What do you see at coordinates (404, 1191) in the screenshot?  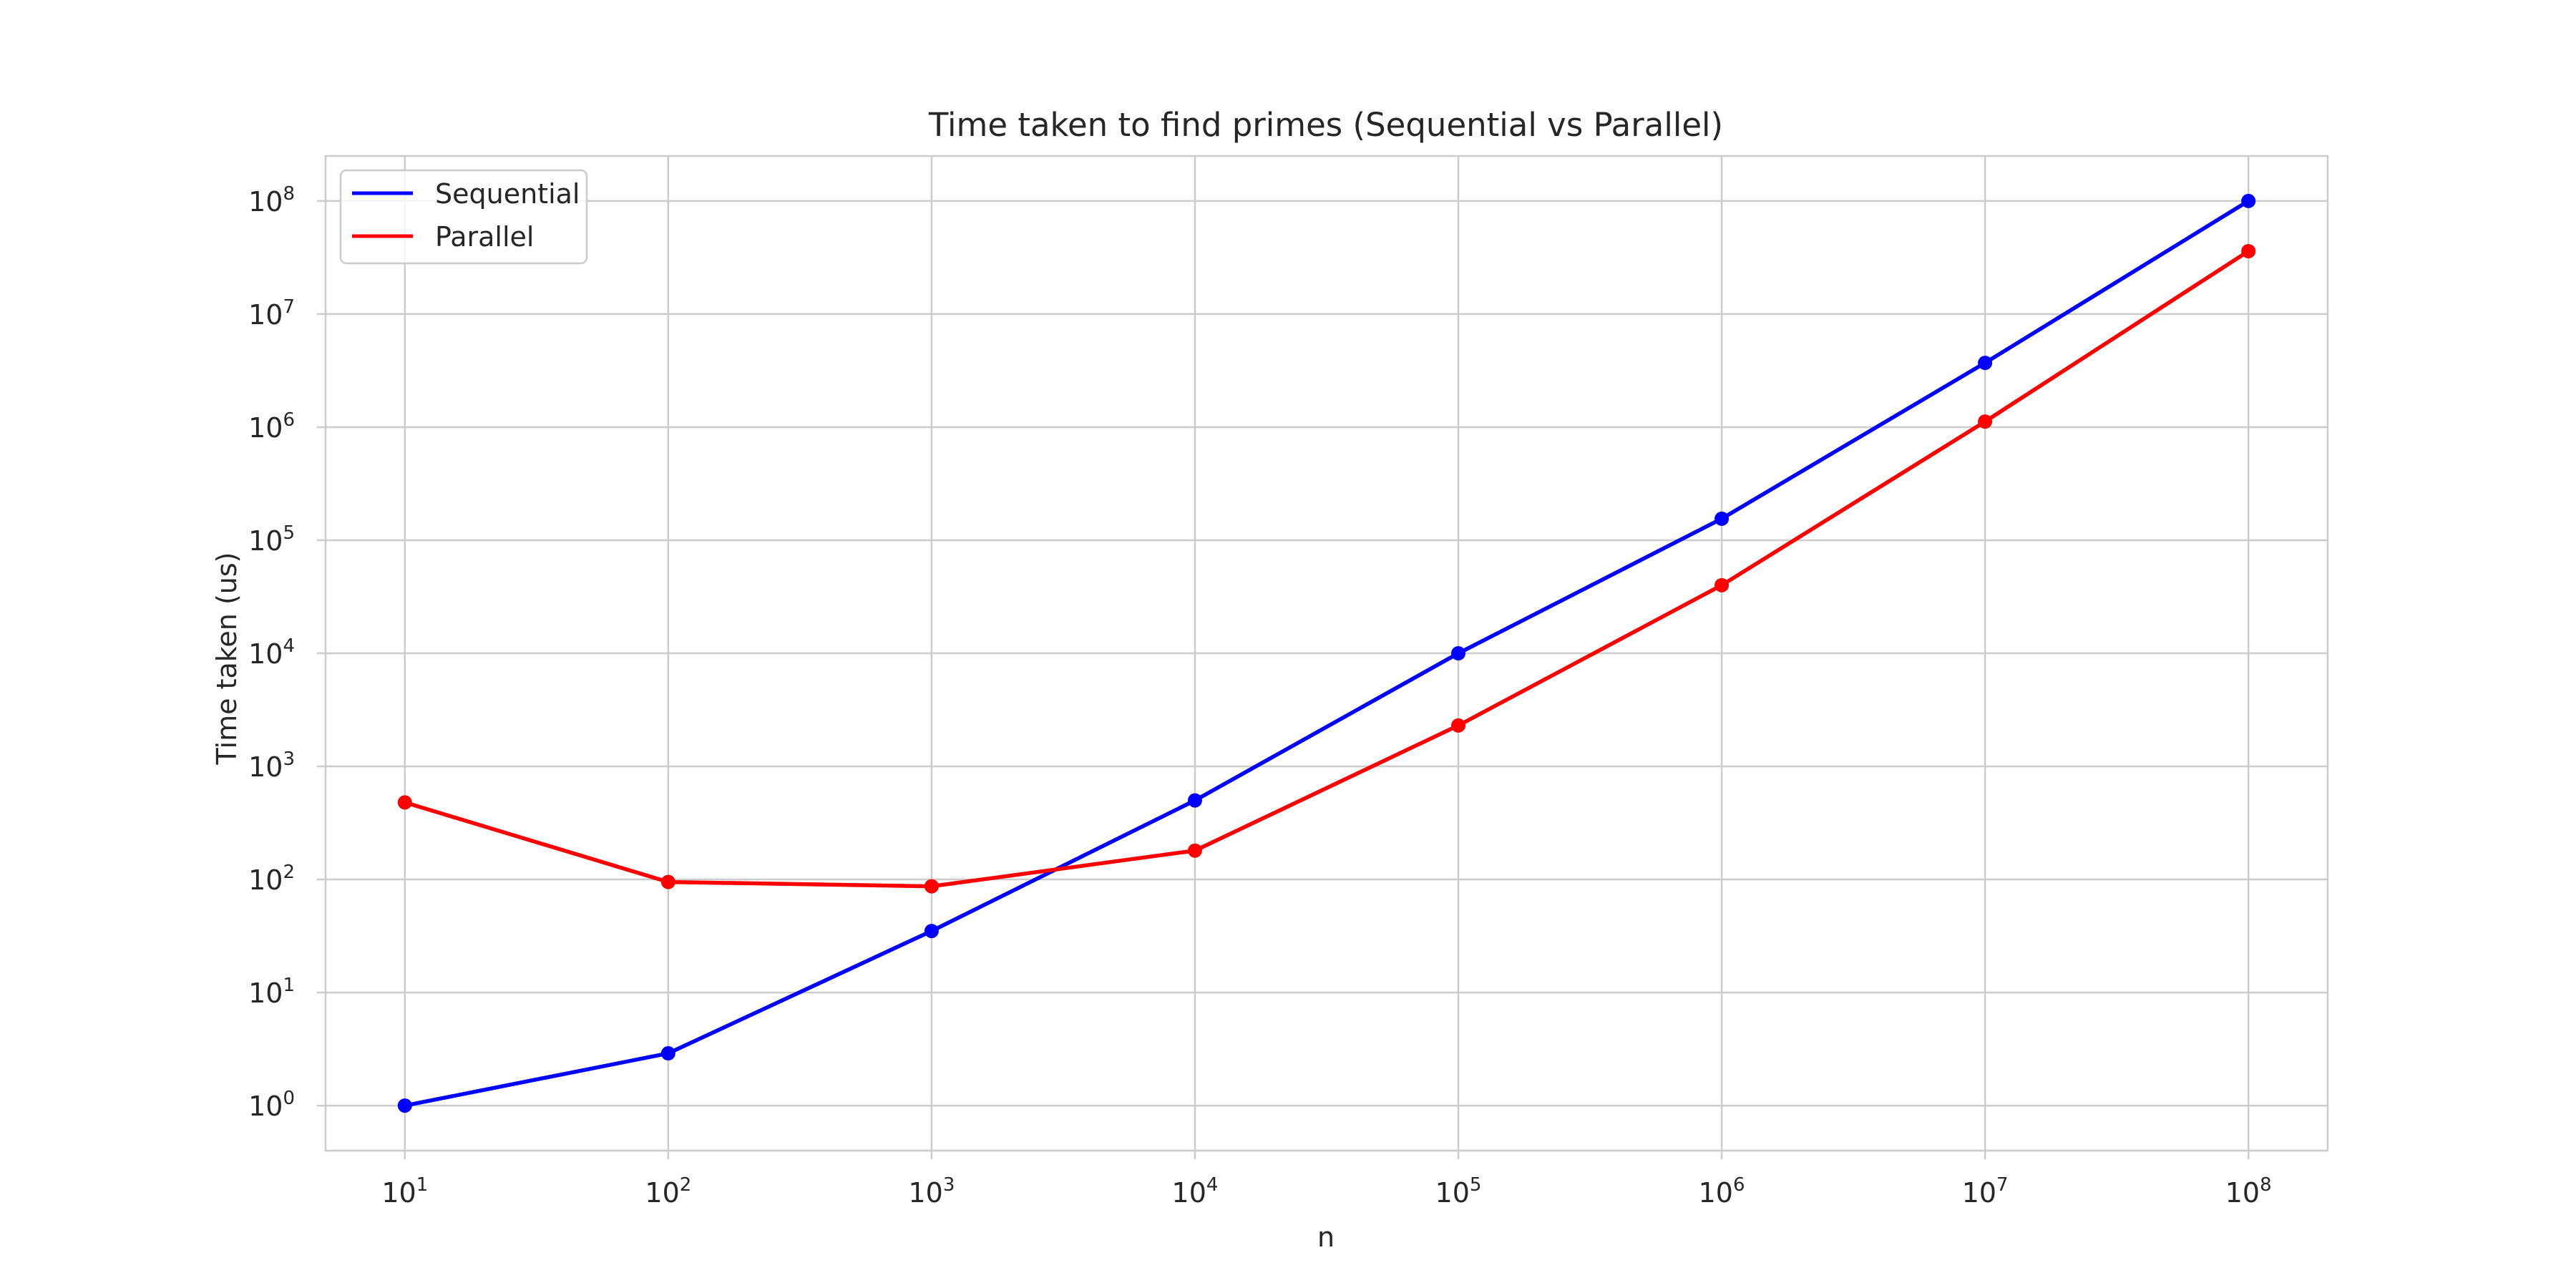 I see `x-tick-label: 101` at bounding box center [404, 1191].